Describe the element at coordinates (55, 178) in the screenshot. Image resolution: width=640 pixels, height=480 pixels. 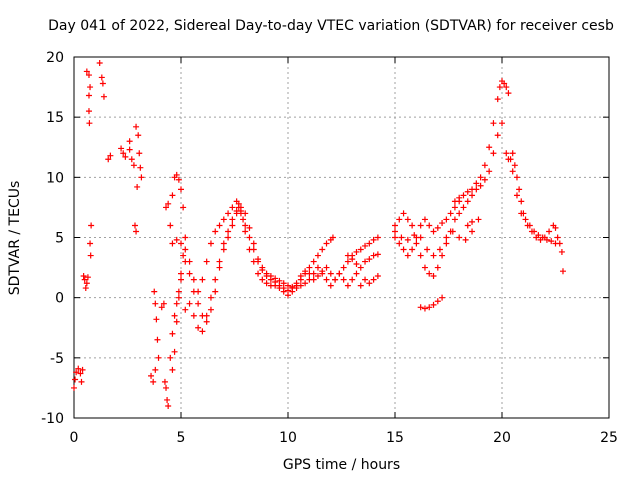
I see `y-tick-label: 10` at that location.